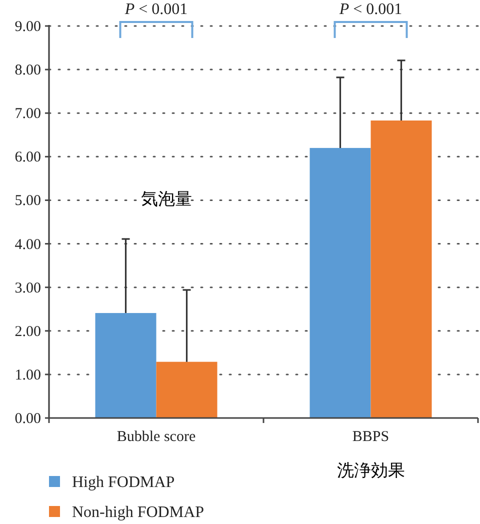 Image resolution: width=480 pixels, height=524 pixels. What do you see at coordinates (27, 332) in the screenshot?
I see `y-tick-label: 2.00` at bounding box center [27, 332].